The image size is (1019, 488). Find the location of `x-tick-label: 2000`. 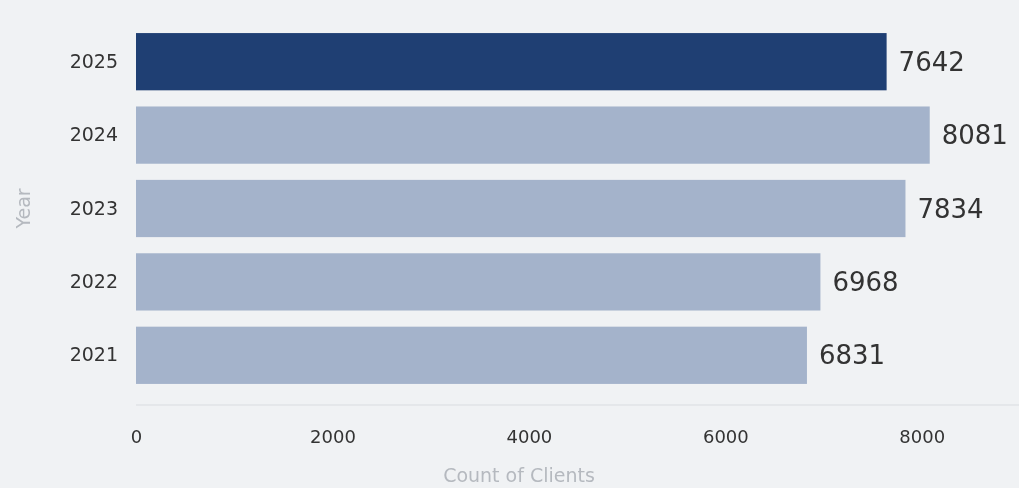

x-tick-label: 2000 is located at coordinates (333, 436).